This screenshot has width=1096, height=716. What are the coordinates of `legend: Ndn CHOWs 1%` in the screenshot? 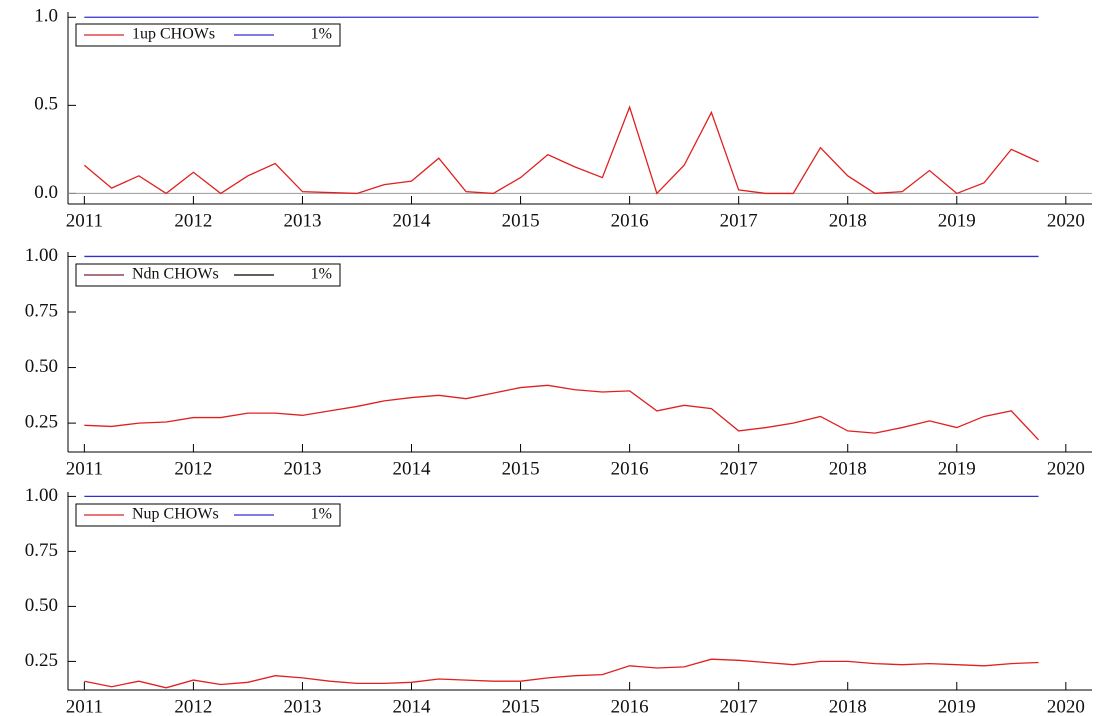 It's located at (208, 275).